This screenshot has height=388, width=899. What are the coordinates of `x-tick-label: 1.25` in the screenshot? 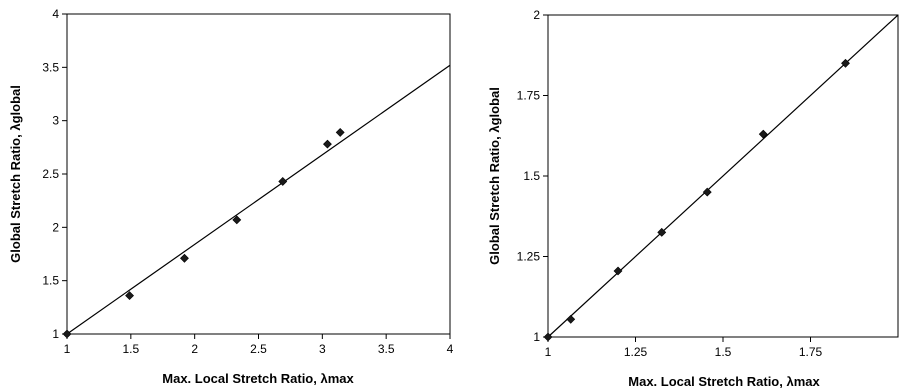 It's located at (636, 352).